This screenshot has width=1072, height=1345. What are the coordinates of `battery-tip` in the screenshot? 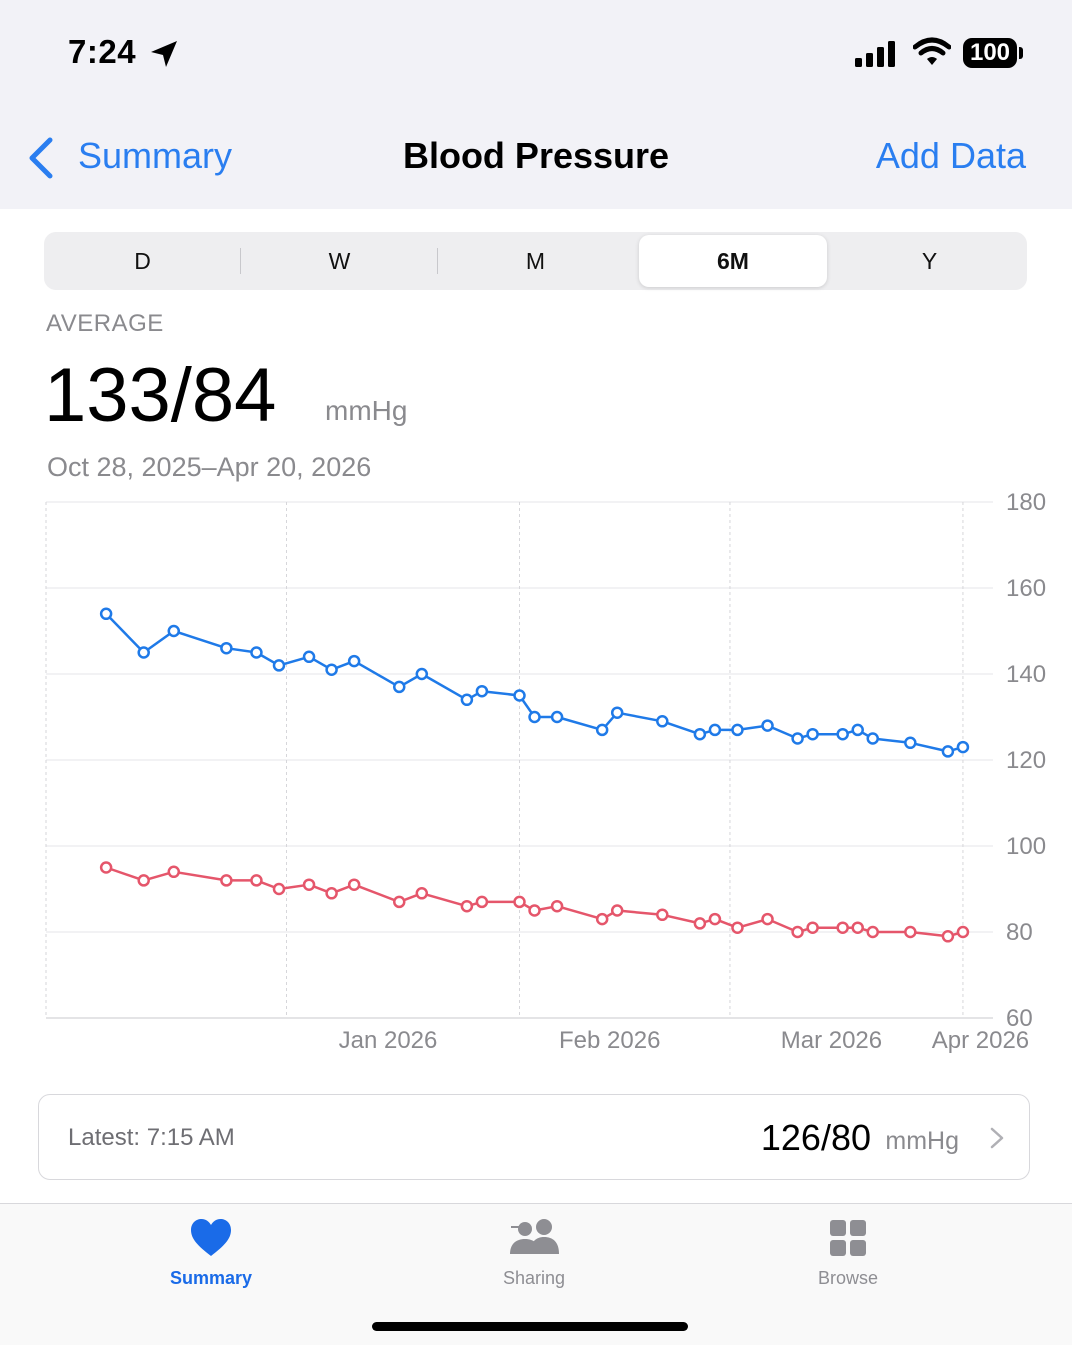 It's located at (1021, 53).